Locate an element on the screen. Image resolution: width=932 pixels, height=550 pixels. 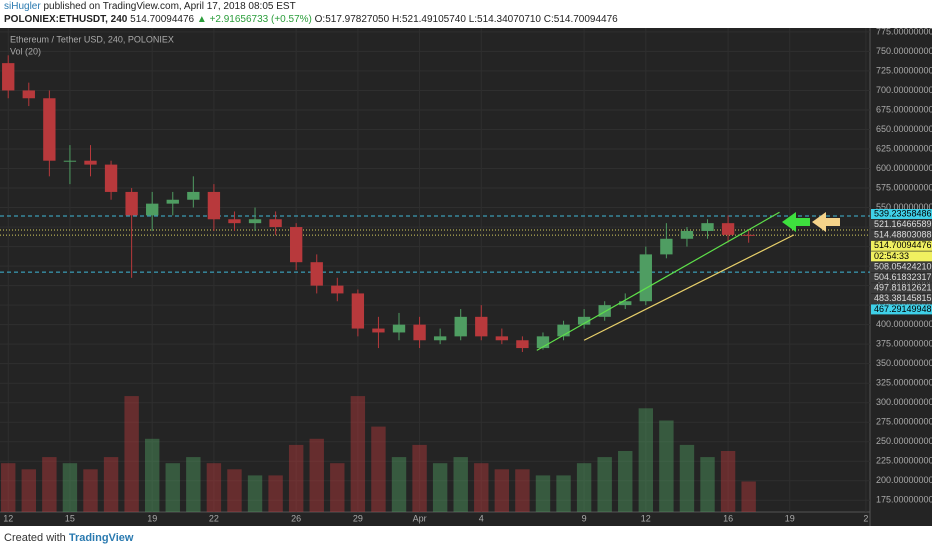
price-label: 504.61832317 is located at coordinates (903, 277).